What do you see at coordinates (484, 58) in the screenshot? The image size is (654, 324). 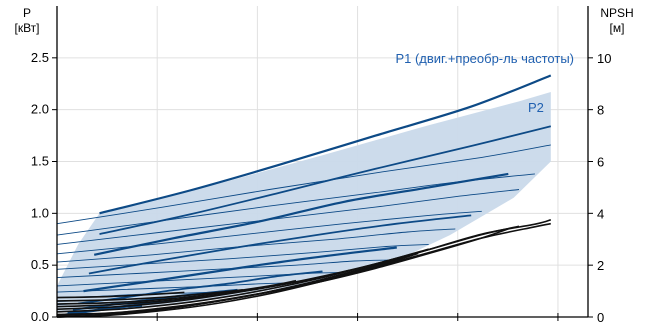 I see `p1-annotation: P1 (двиг.+преобр-ль частоты)` at bounding box center [484, 58].